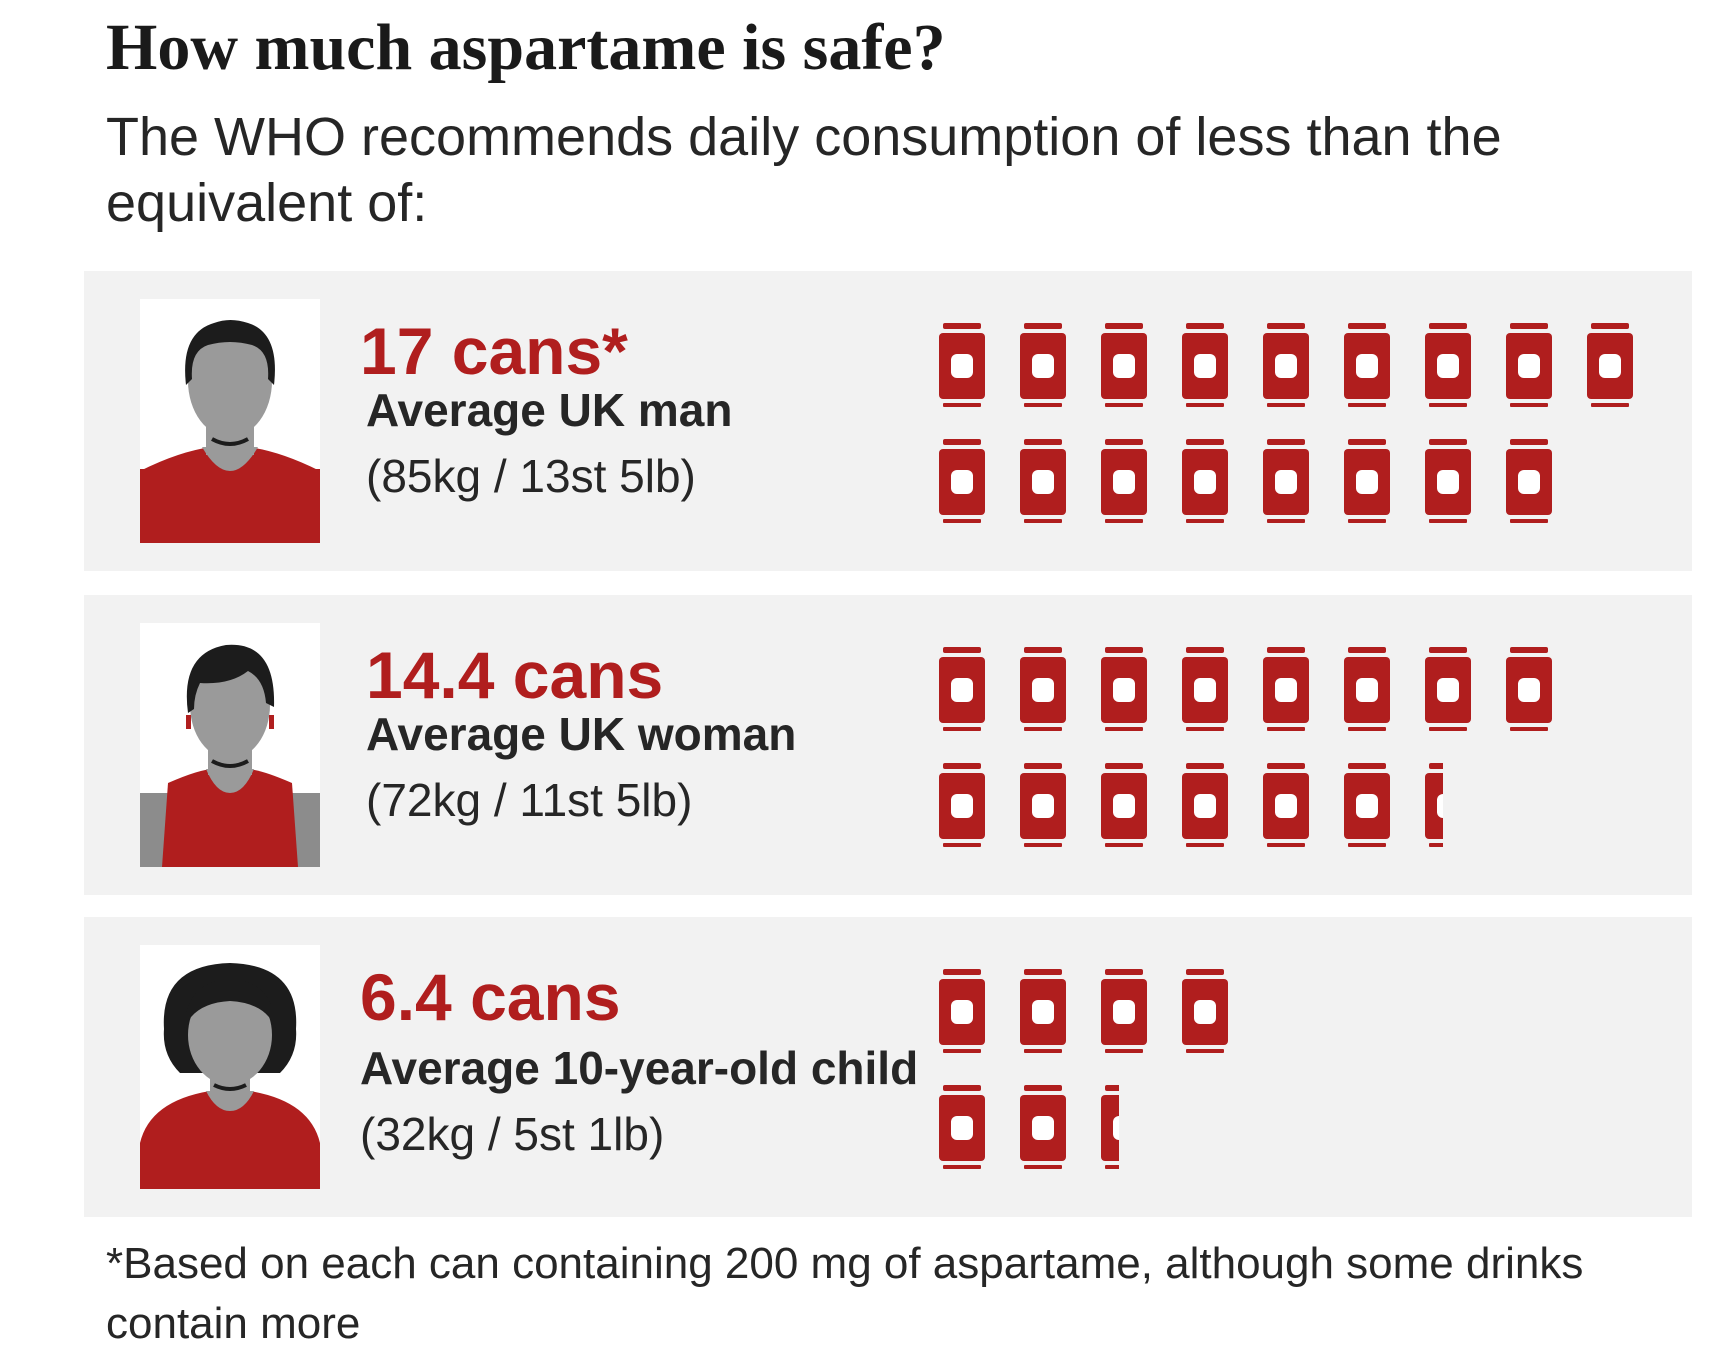  Describe the element at coordinates (549, 410) in the screenshot. I see `group-label: Average UK man` at that location.